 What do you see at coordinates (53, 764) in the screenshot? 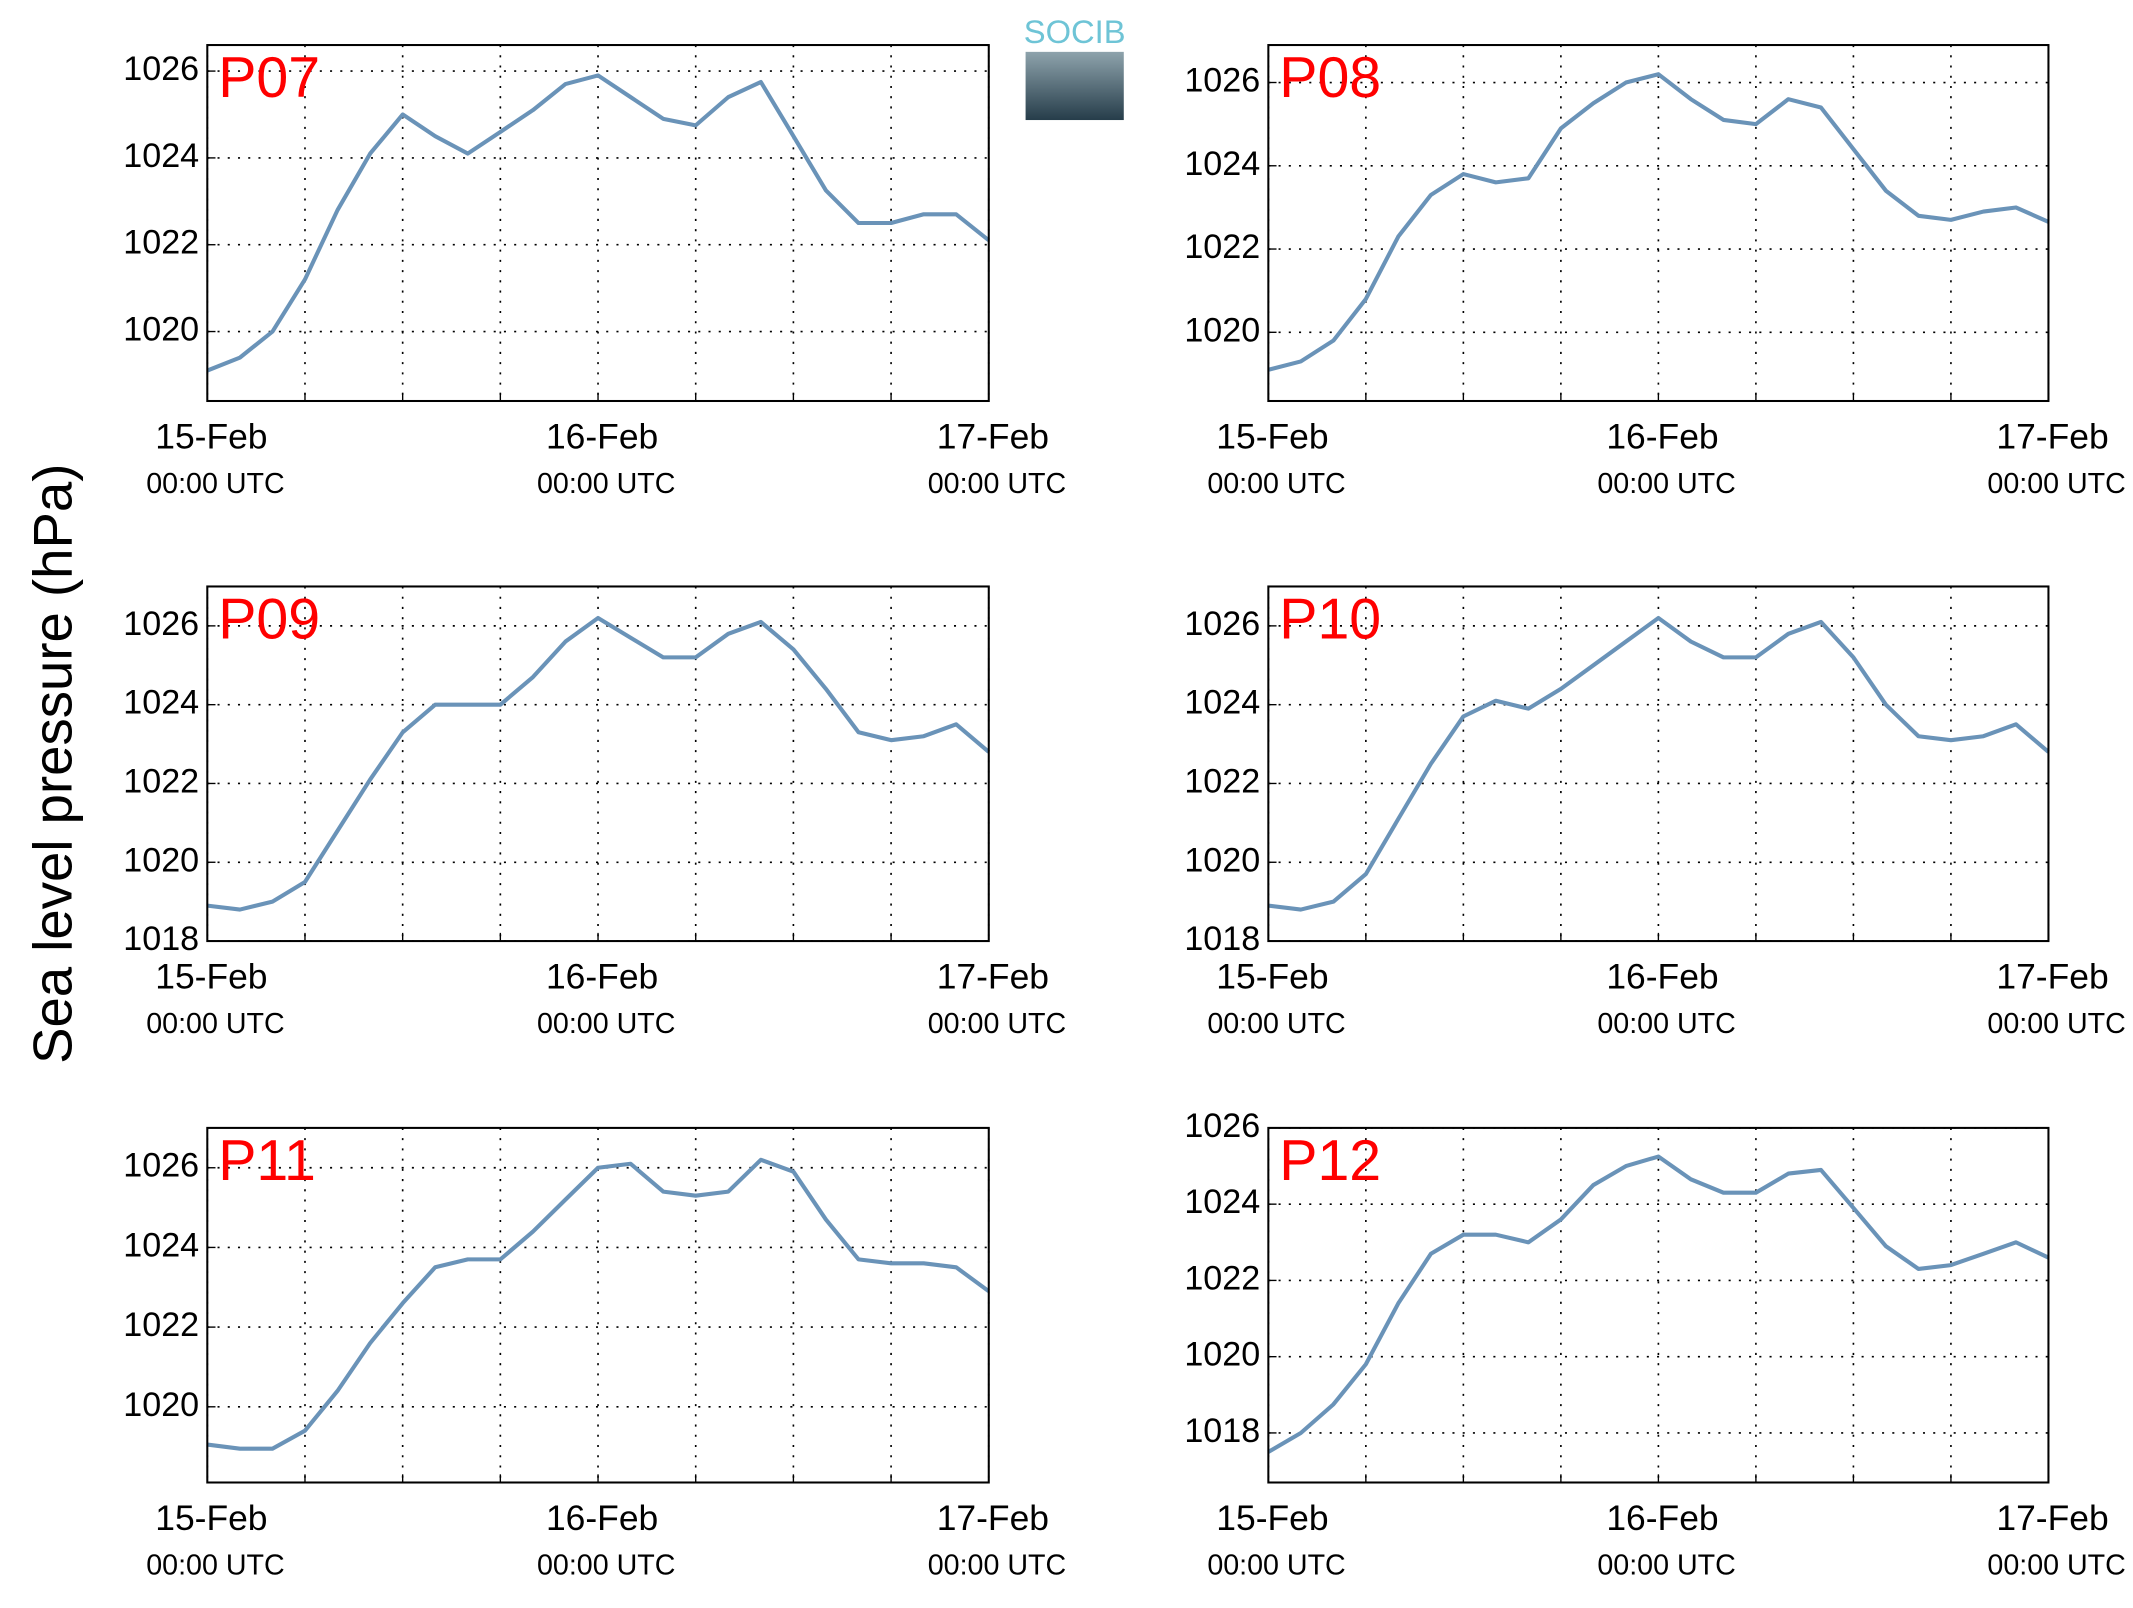
I see `y-axis-label: Sea level pressure (hPa)` at bounding box center [53, 764].